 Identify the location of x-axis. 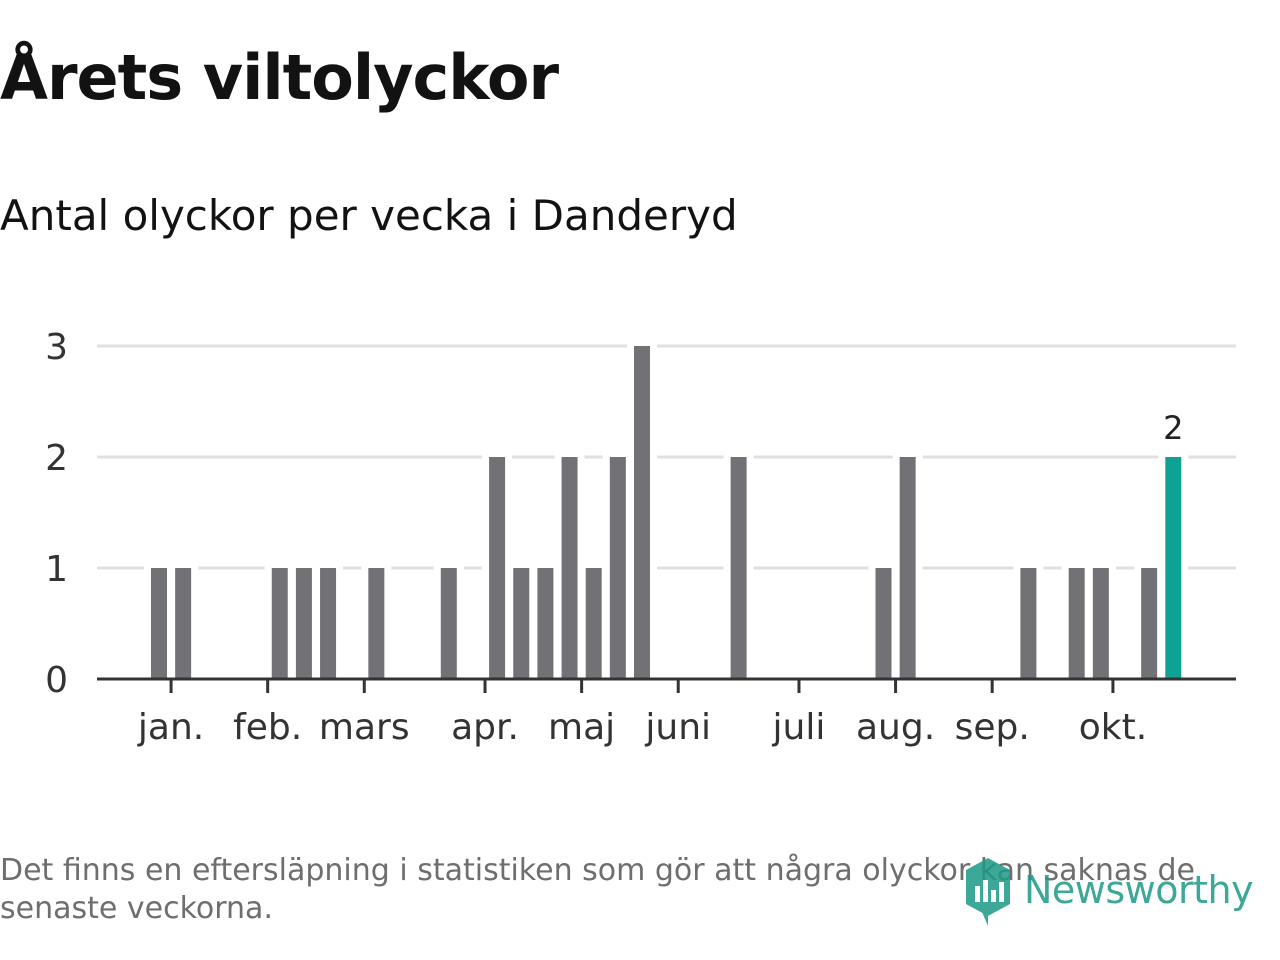
(666, 685).